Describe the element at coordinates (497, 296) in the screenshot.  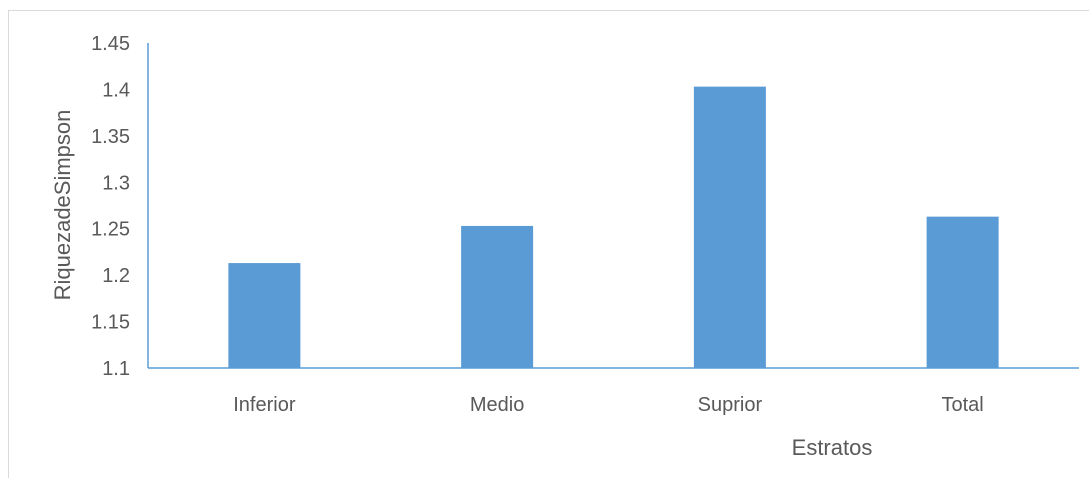
I see `bar-medio` at that location.